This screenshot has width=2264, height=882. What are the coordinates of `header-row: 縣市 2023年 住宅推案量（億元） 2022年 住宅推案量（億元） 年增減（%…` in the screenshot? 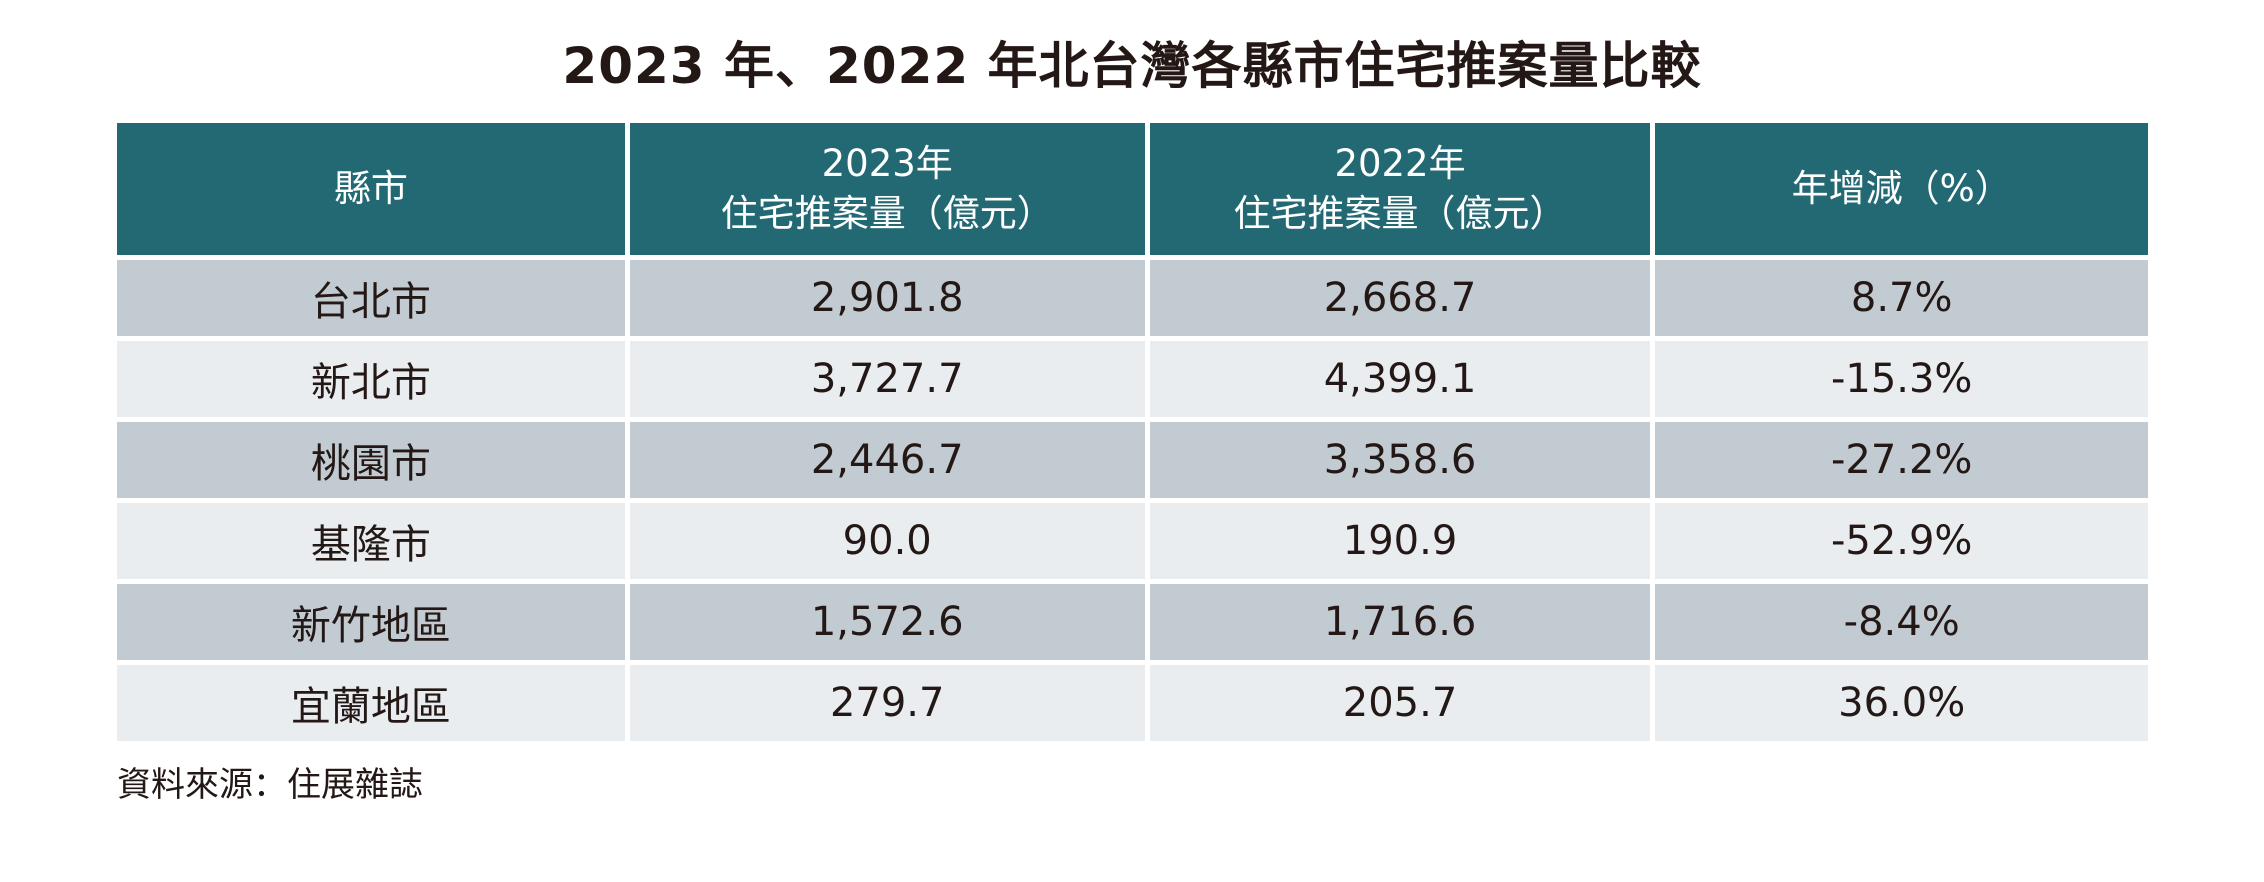 It's located at (1132, 189).